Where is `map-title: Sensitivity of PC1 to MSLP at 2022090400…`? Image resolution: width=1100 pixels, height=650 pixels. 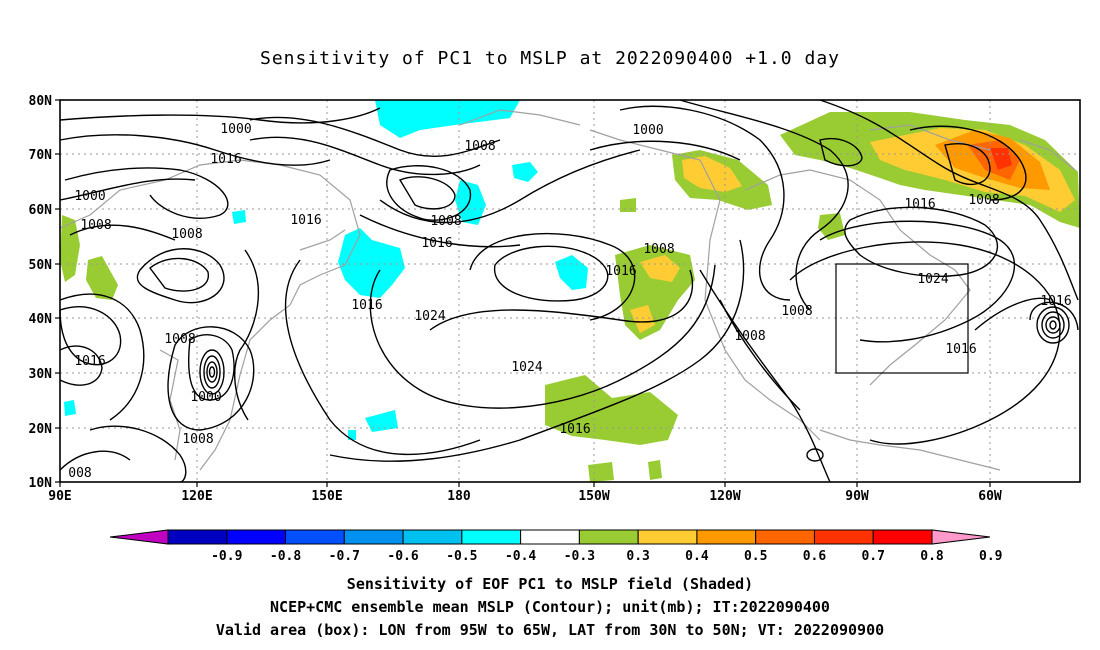 map-title: Sensitivity of PC1 to MSLP at 2022090400… is located at coordinates (549, 58).